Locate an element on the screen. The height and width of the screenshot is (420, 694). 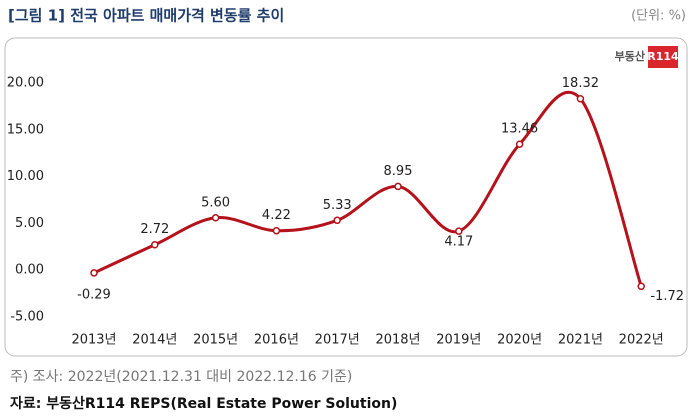
logo-badge-text: R114 is located at coordinates (663, 56).